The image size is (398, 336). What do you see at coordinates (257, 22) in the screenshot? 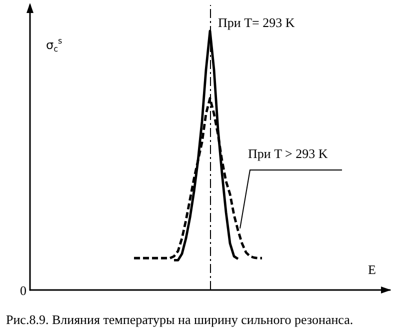
I see `text: При T= 293 K` at bounding box center [257, 22].